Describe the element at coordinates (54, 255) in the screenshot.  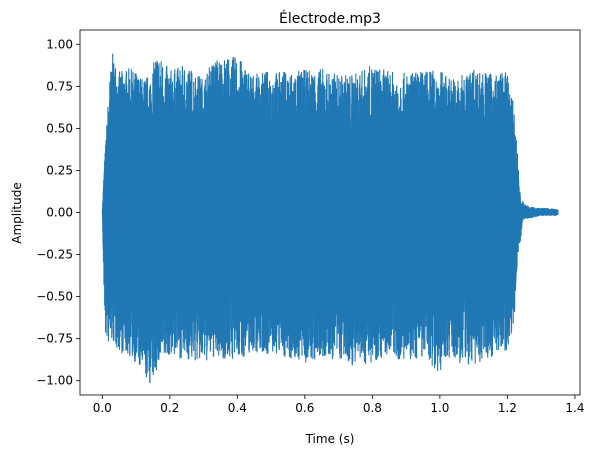
I see `y-tick-label: −0.25` at that location.